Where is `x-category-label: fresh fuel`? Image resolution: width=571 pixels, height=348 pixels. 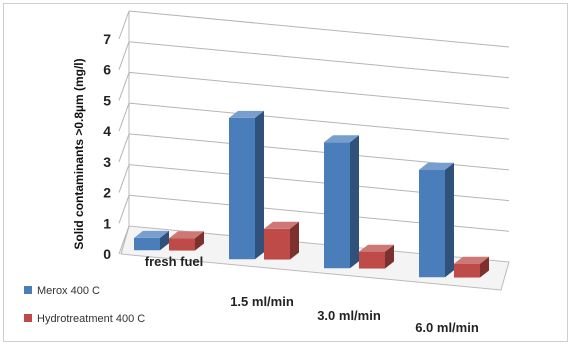
x-category-label: fresh fuel is located at coordinates (174, 261).